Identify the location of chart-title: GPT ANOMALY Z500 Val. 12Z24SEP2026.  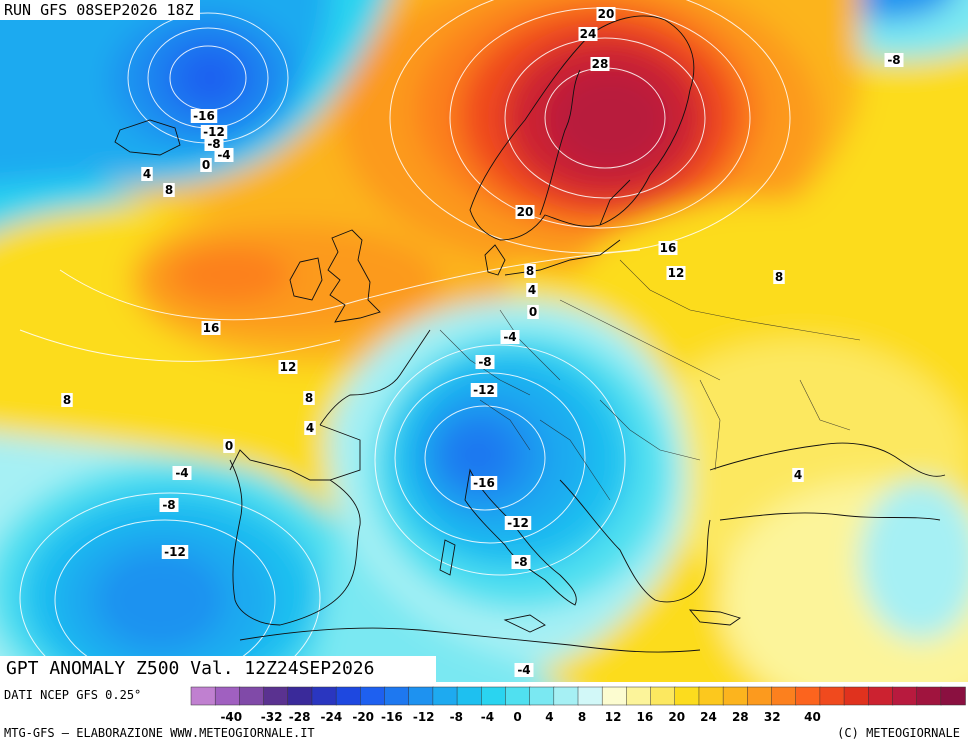
(218, 669).